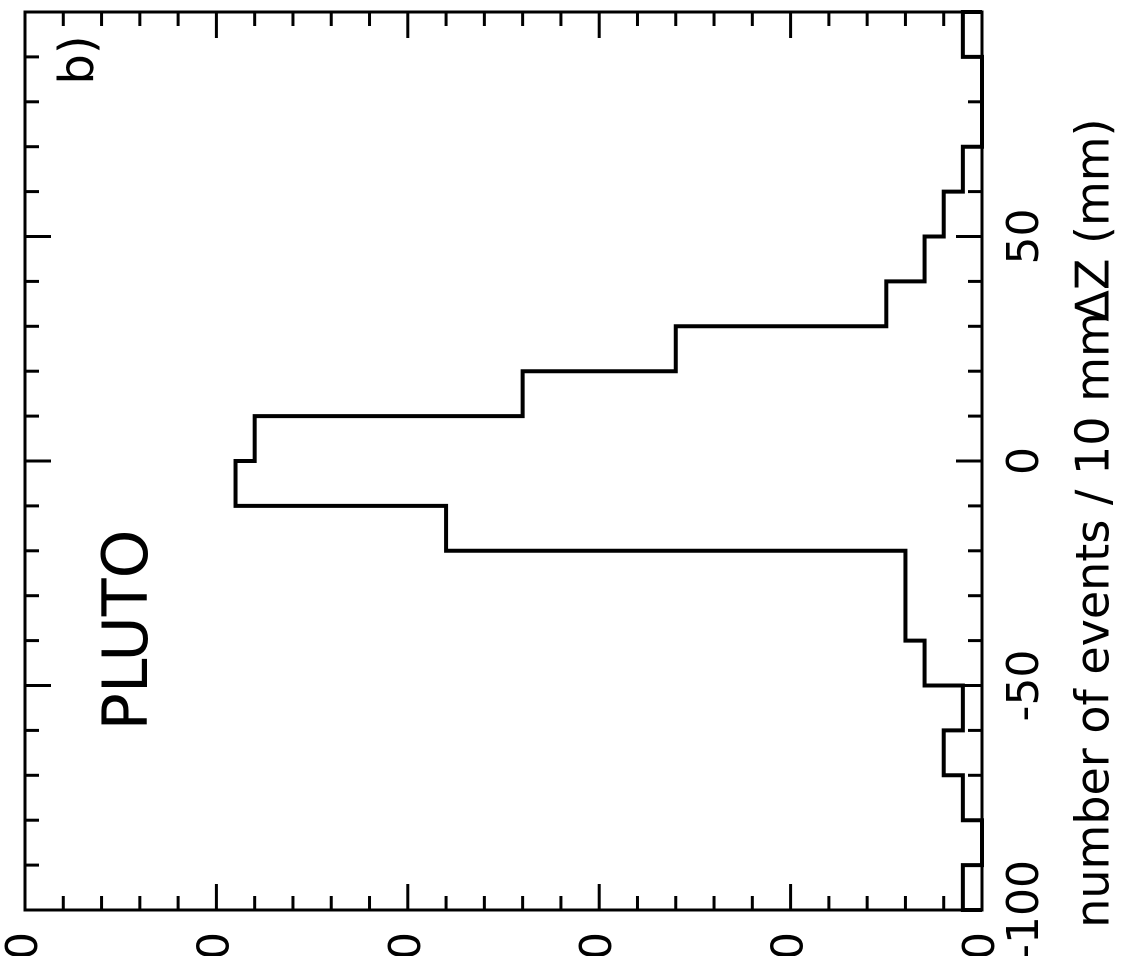 The width and height of the screenshot is (1134, 956). I want to click on x-tick-label: -100, so click(1023, 908).